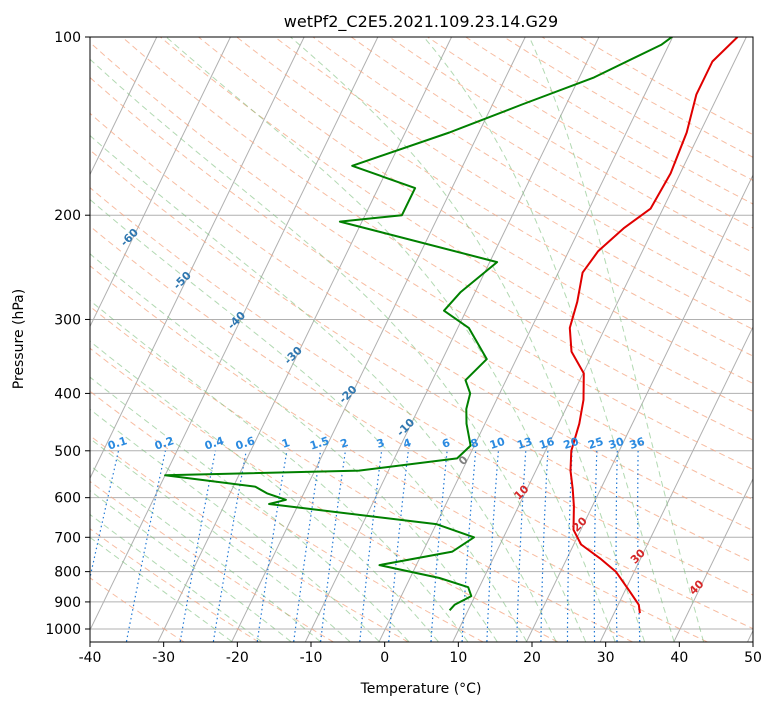  I want to click on x-ticks: -40 -30 -20 -10 0 10 20 30 40 50, so click(420, 654).